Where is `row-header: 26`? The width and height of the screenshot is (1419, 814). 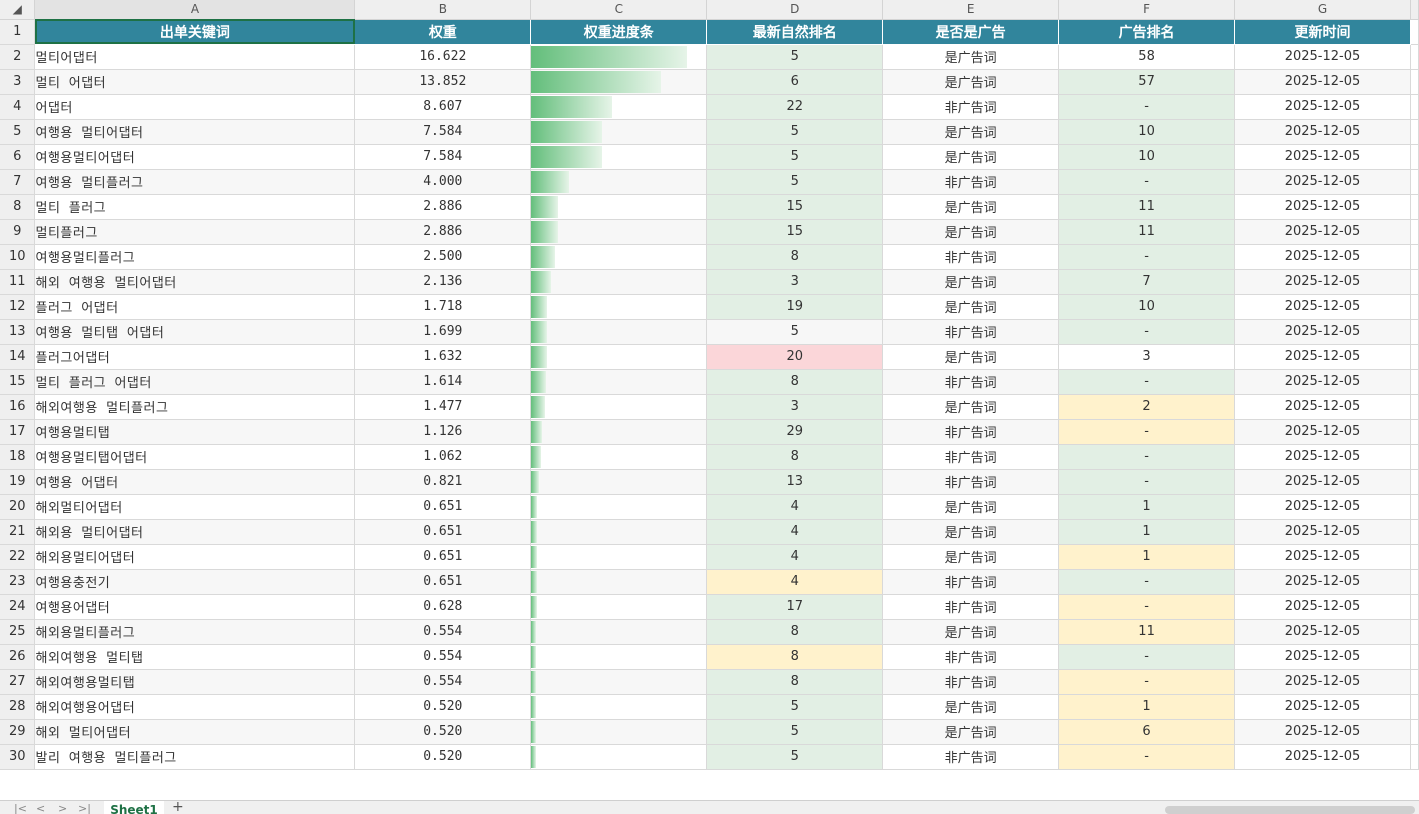
row-header: 26 is located at coordinates (18, 657).